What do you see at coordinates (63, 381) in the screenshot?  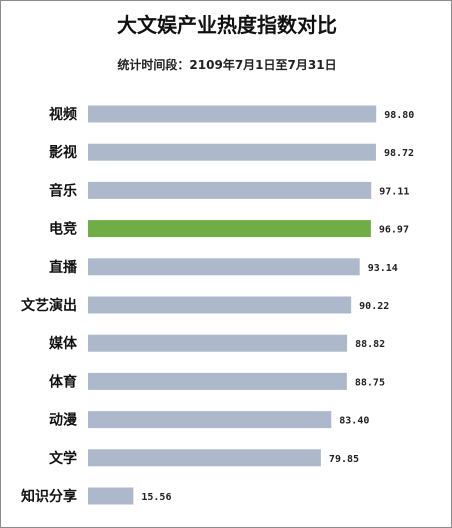 I see `category-label: 体育` at bounding box center [63, 381].